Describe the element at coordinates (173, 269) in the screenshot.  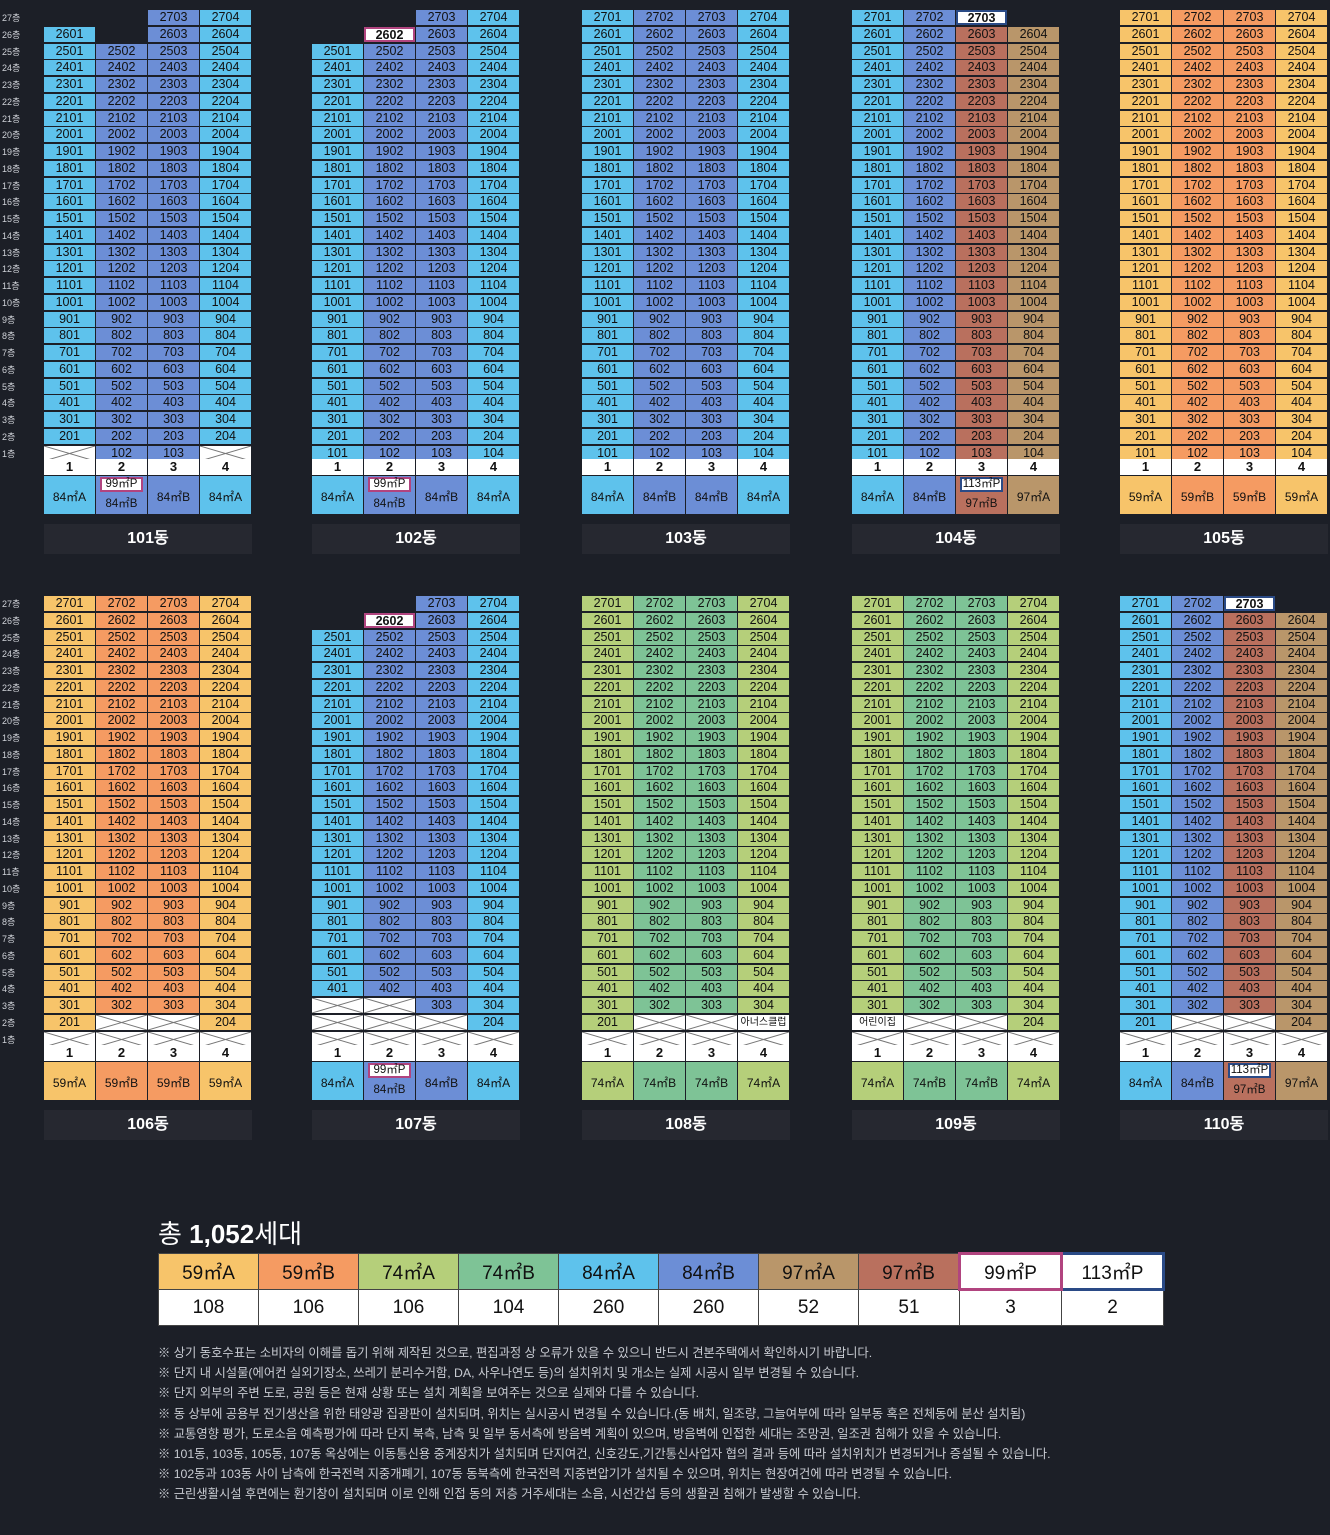
I see `unit: 1203` at that location.